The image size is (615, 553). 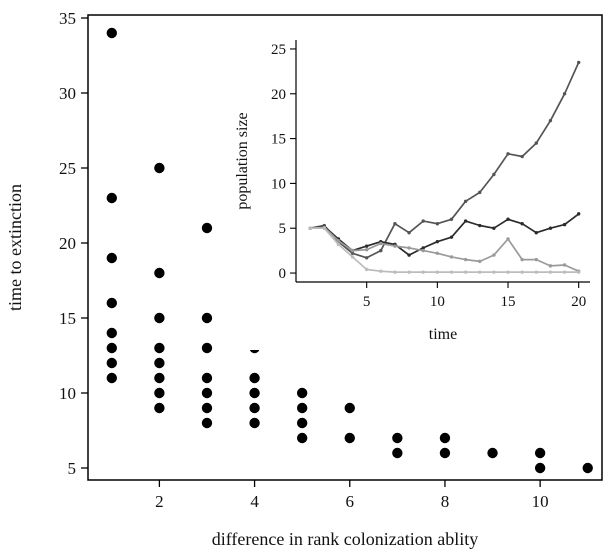 What do you see at coordinates (278, 95) in the screenshot?
I see `inset-y-tick-label: 20` at bounding box center [278, 95].